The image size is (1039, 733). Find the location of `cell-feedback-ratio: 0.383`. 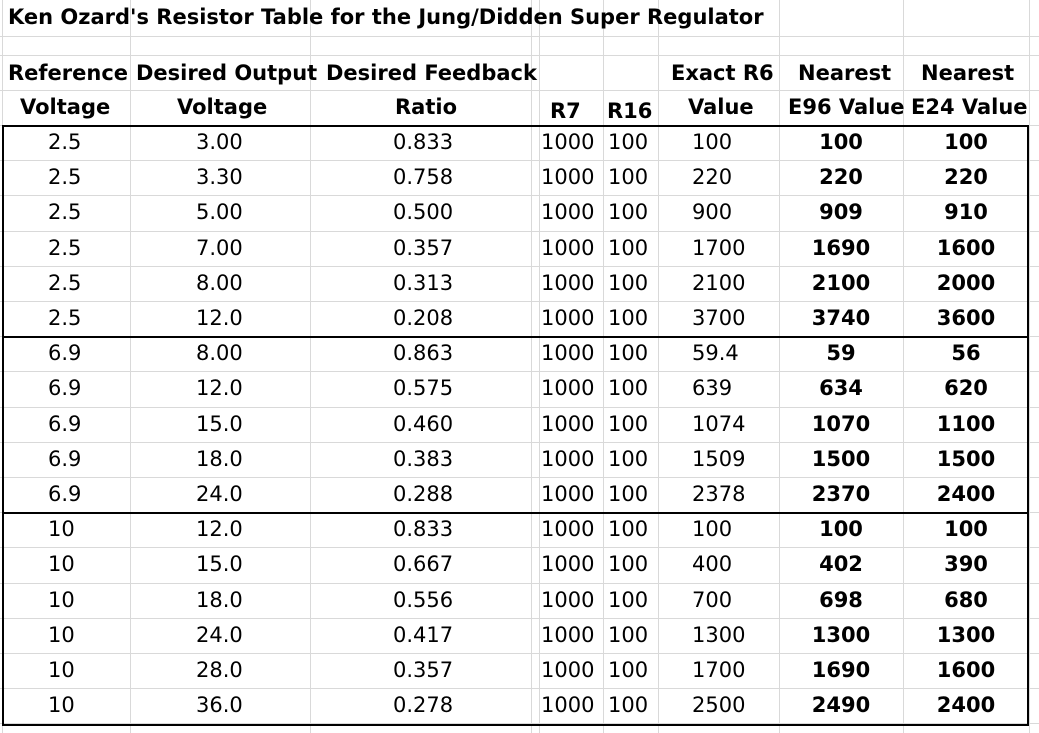

cell-feedback-ratio: 0.383 is located at coordinates (423, 459).